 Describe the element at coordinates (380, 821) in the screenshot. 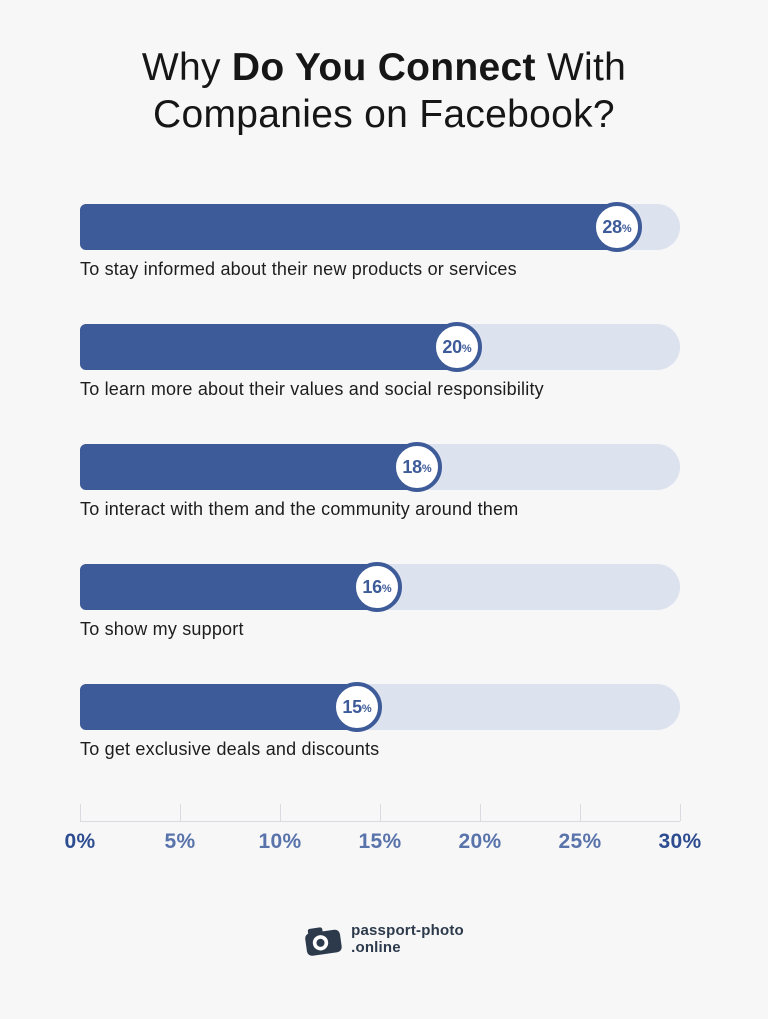

I see `axis-baseline` at that location.